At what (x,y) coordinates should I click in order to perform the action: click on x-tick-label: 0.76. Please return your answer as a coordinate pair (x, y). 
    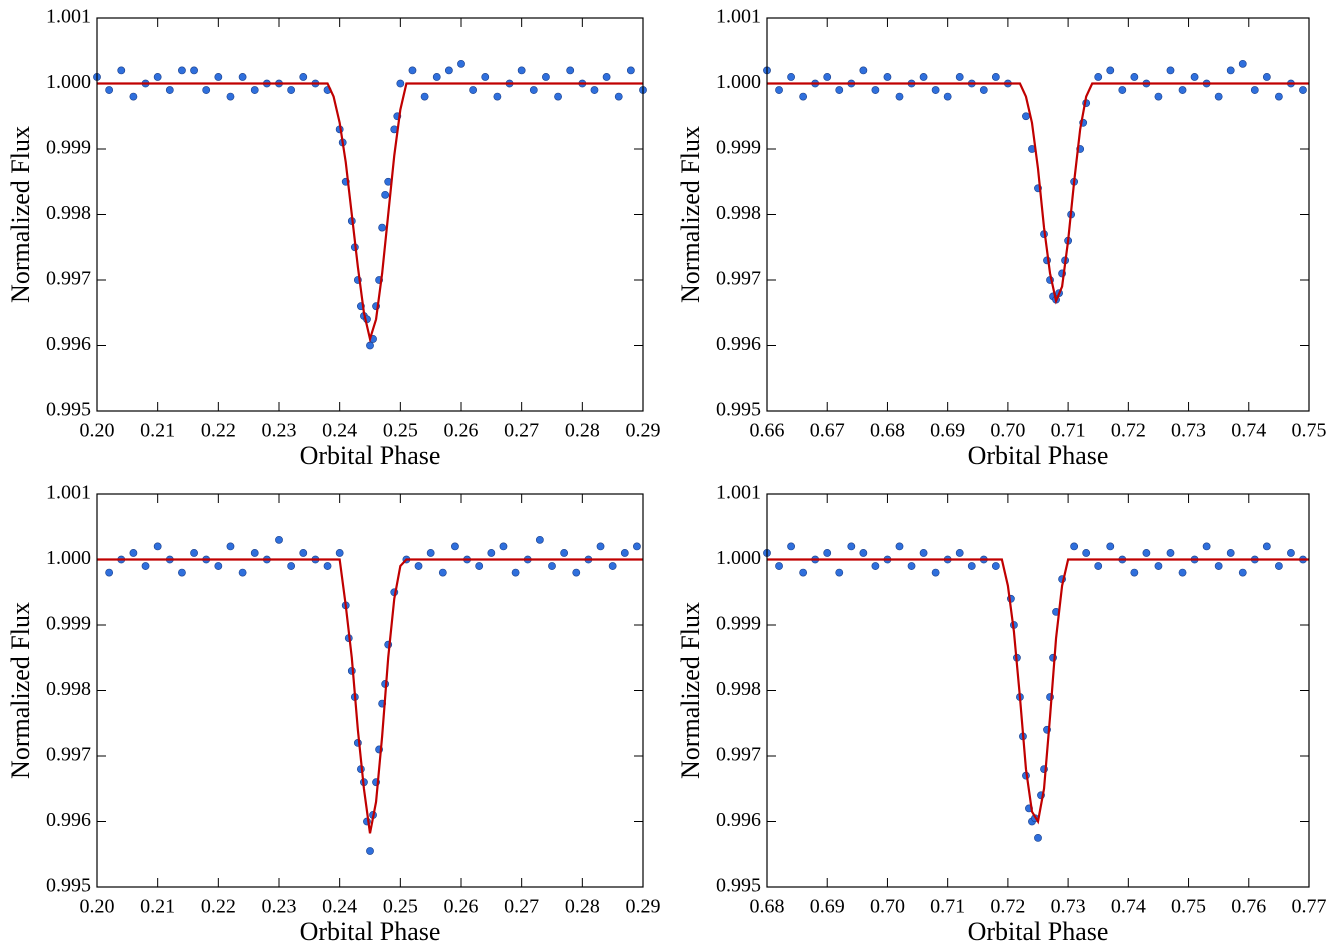
    Looking at the image, I should click on (1248, 907).